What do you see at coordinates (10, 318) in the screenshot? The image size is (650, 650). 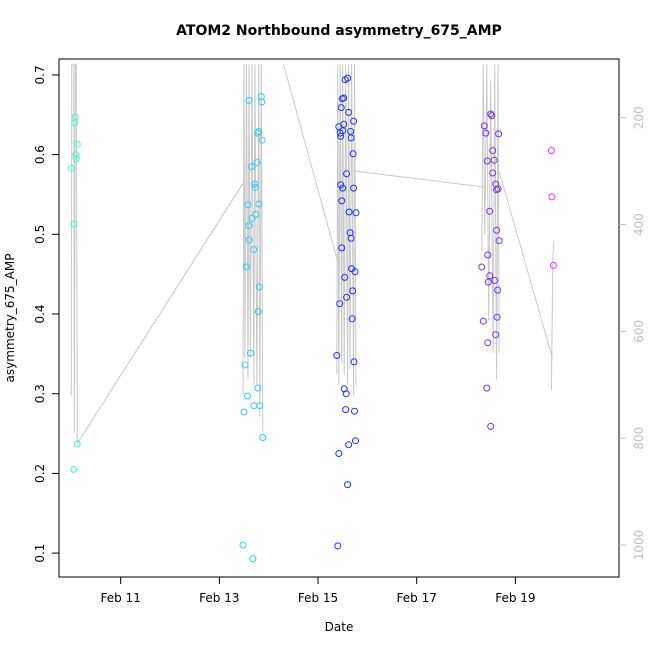 I see `y-axis-label: asymmetry_675_AMP` at bounding box center [10, 318].